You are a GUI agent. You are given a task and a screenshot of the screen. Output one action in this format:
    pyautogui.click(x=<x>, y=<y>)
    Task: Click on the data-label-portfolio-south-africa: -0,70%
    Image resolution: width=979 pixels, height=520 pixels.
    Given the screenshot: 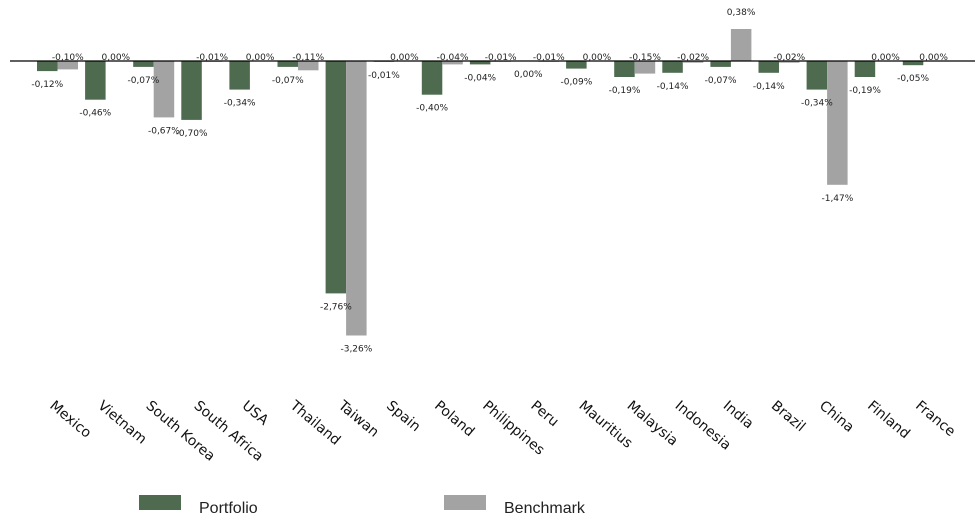 What is the action you would take?
    pyautogui.click(x=192, y=134)
    